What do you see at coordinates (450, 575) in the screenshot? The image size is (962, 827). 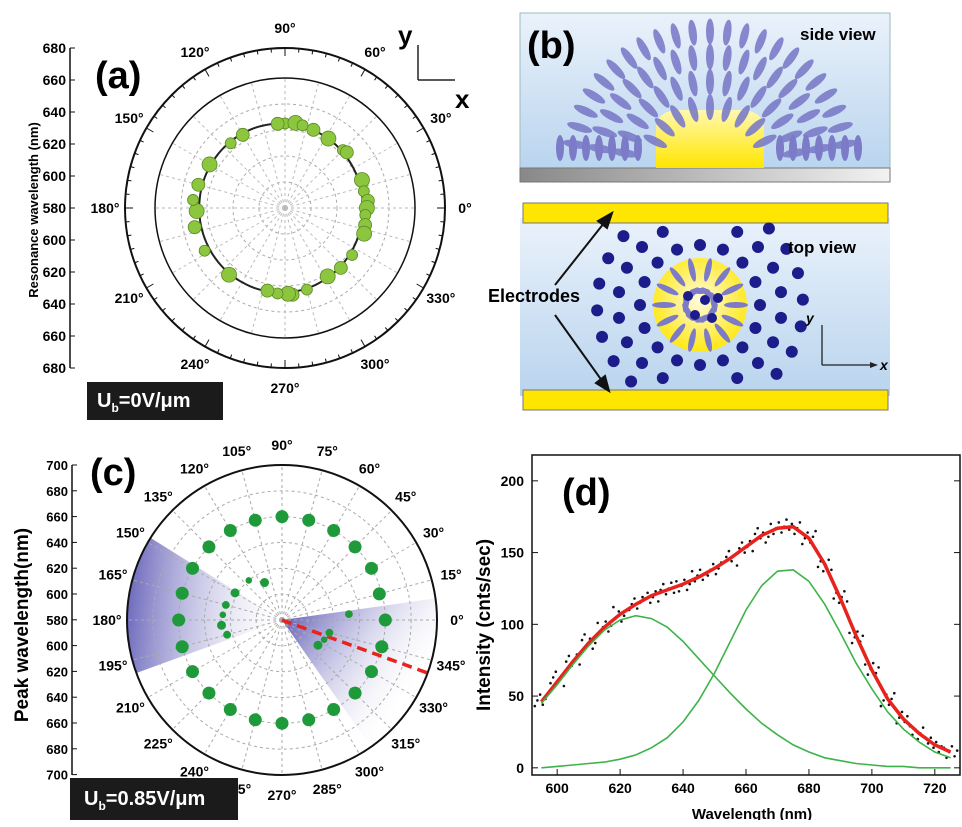 I see `angle-label: 15°` at bounding box center [450, 575].